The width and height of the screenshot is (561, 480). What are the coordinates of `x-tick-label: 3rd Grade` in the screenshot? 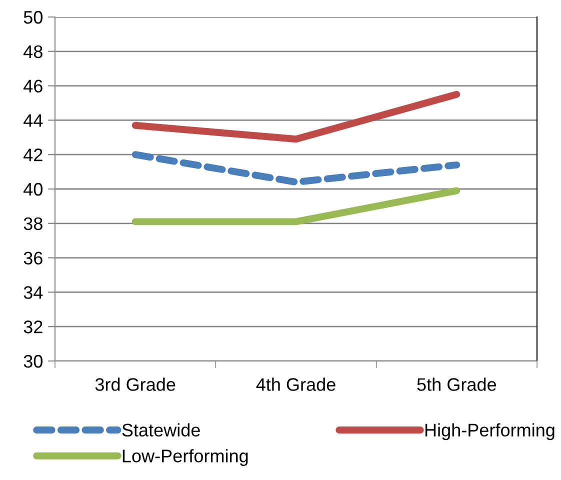 It's located at (135, 384).